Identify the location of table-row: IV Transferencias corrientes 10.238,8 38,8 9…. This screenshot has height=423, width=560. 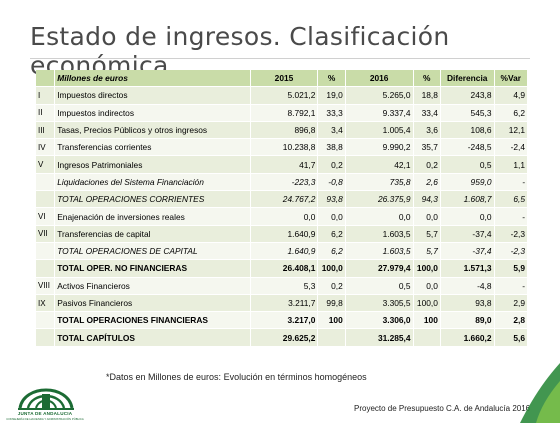
(282, 147).